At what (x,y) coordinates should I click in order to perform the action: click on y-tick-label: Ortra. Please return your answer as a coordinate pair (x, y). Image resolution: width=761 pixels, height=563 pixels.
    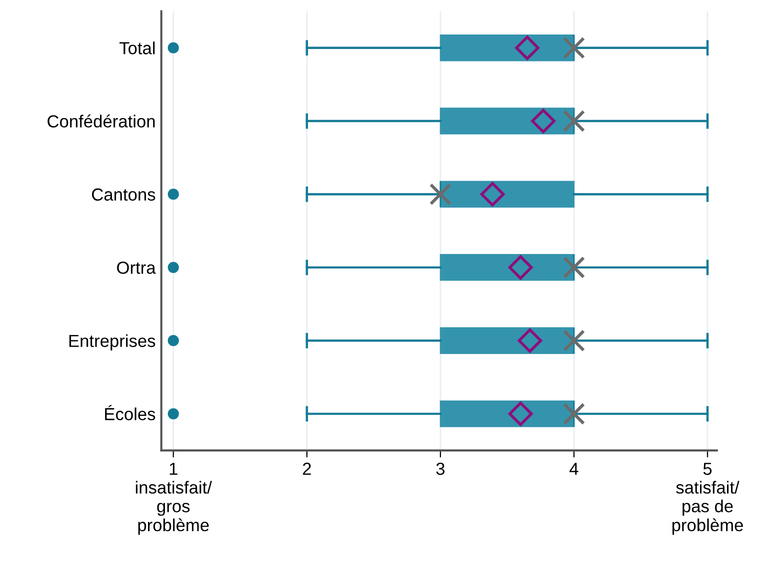
    Looking at the image, I should click on (136, 268).